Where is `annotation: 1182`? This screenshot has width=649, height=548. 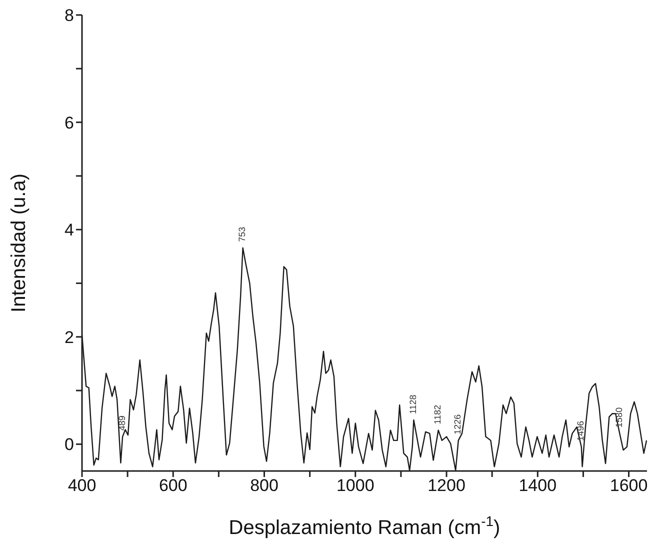 annotation: 1182 is located at coordinates (437, 414).